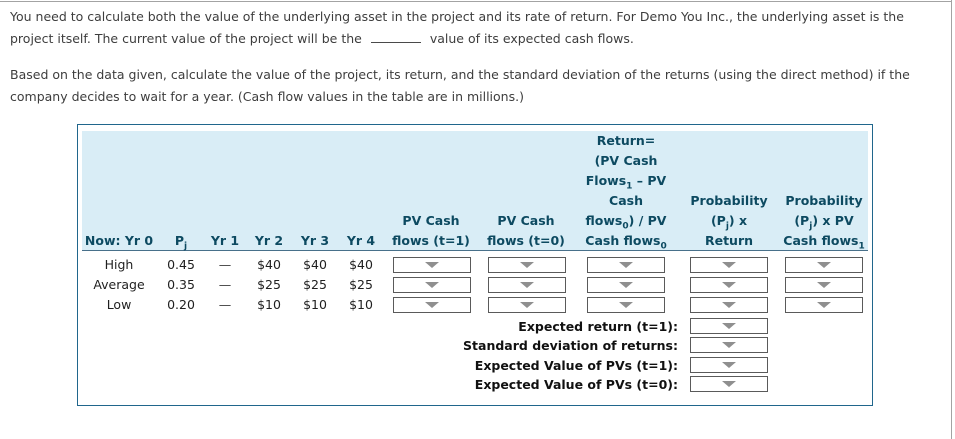 The width and height of the screenshot is (955, 439). I want to click on select-prob-x-return-high, so click(729, 265).